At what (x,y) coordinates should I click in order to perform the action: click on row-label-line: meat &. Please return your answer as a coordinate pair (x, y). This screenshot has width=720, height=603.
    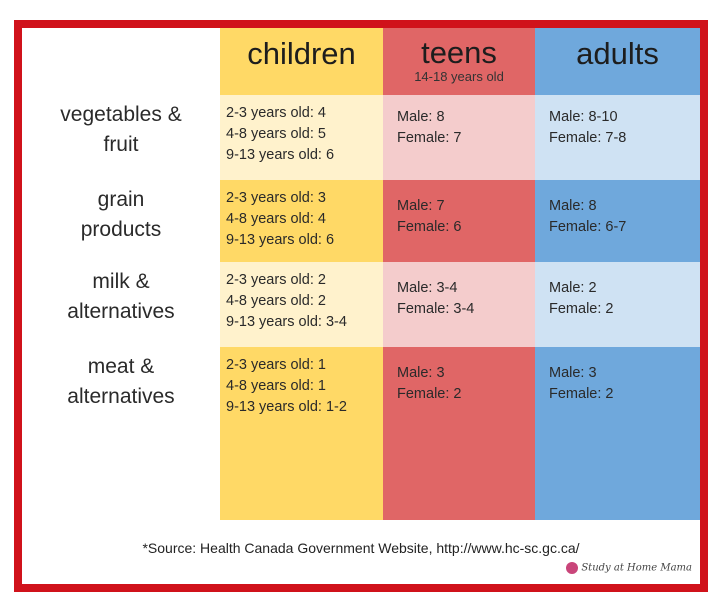
    Looking at the image, I should click on (121, 366).